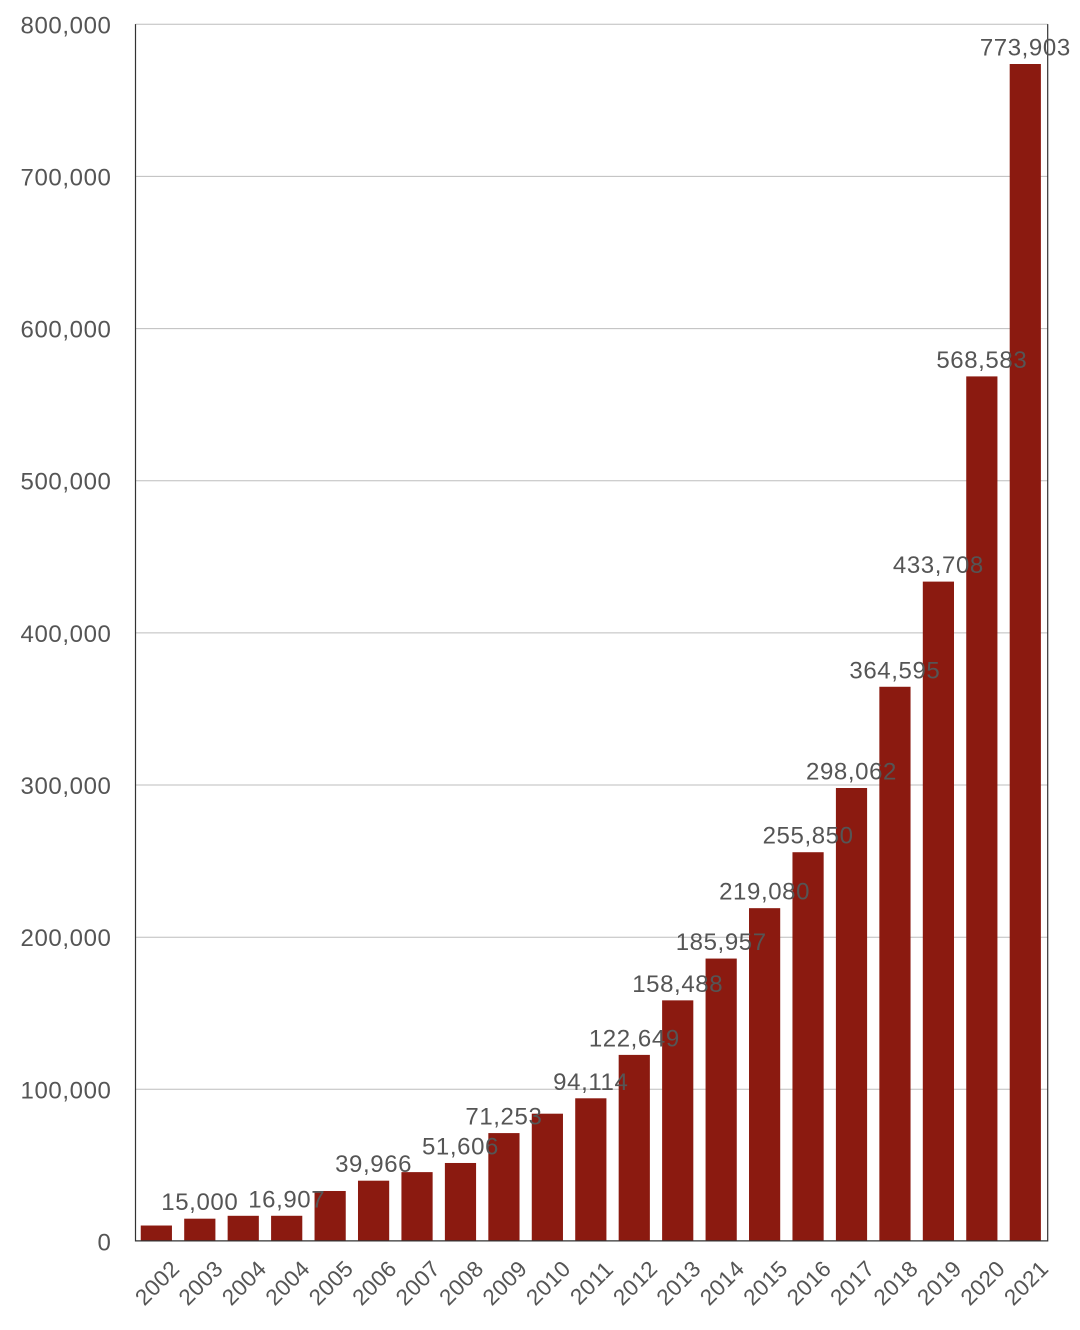 Image resolution: width=1080 pixels, height=1330 pixels. Describe the element at coordinates (66, 177) in the screenshot. I see `svg-text: 700,000` at that location.